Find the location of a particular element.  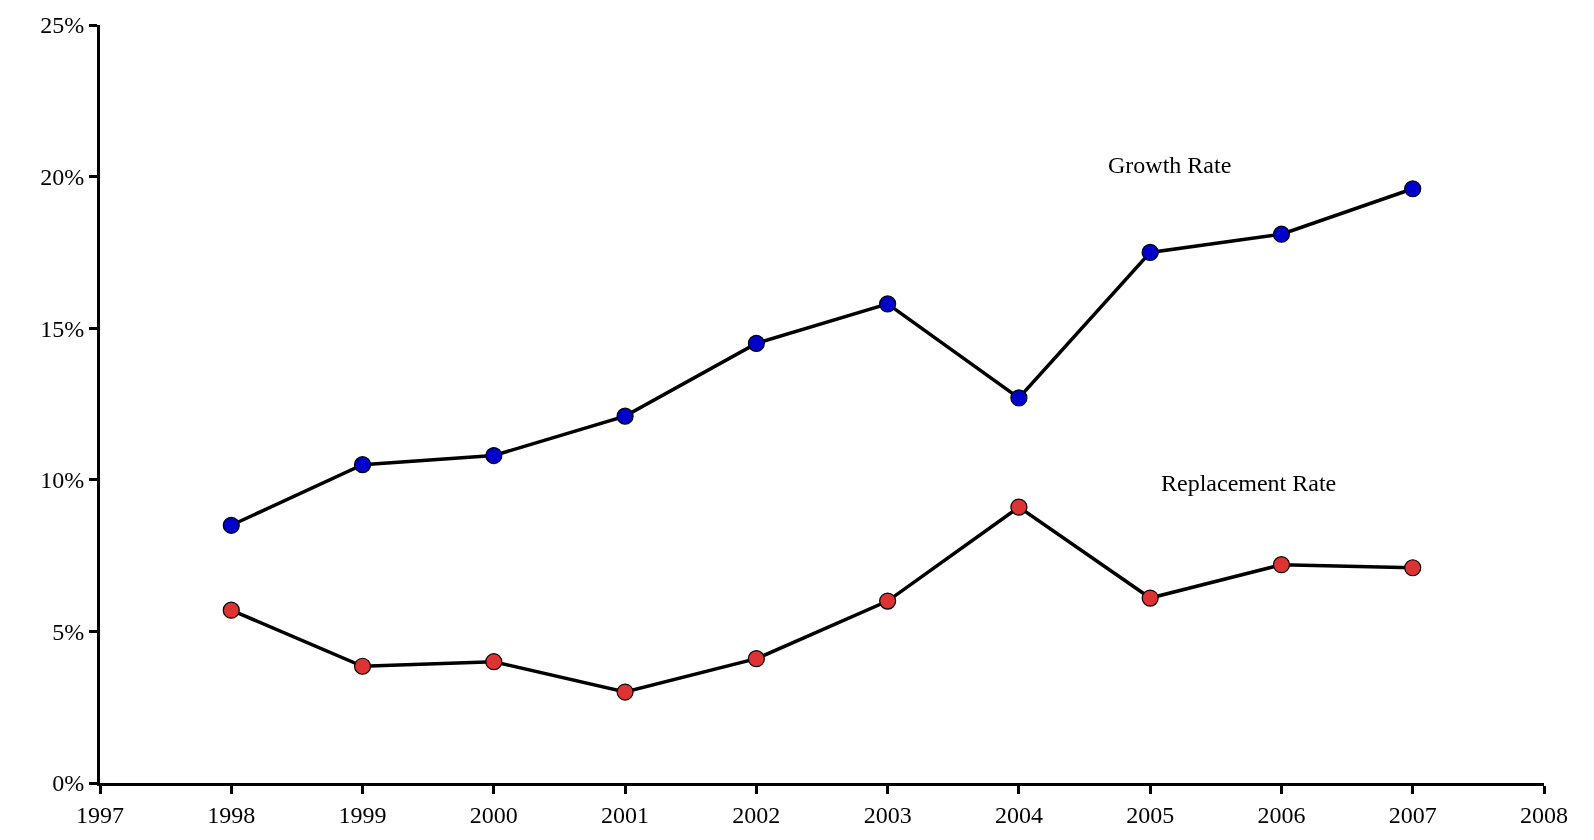

x-tick-label: 2007 is located at coordinates (1412, 814).